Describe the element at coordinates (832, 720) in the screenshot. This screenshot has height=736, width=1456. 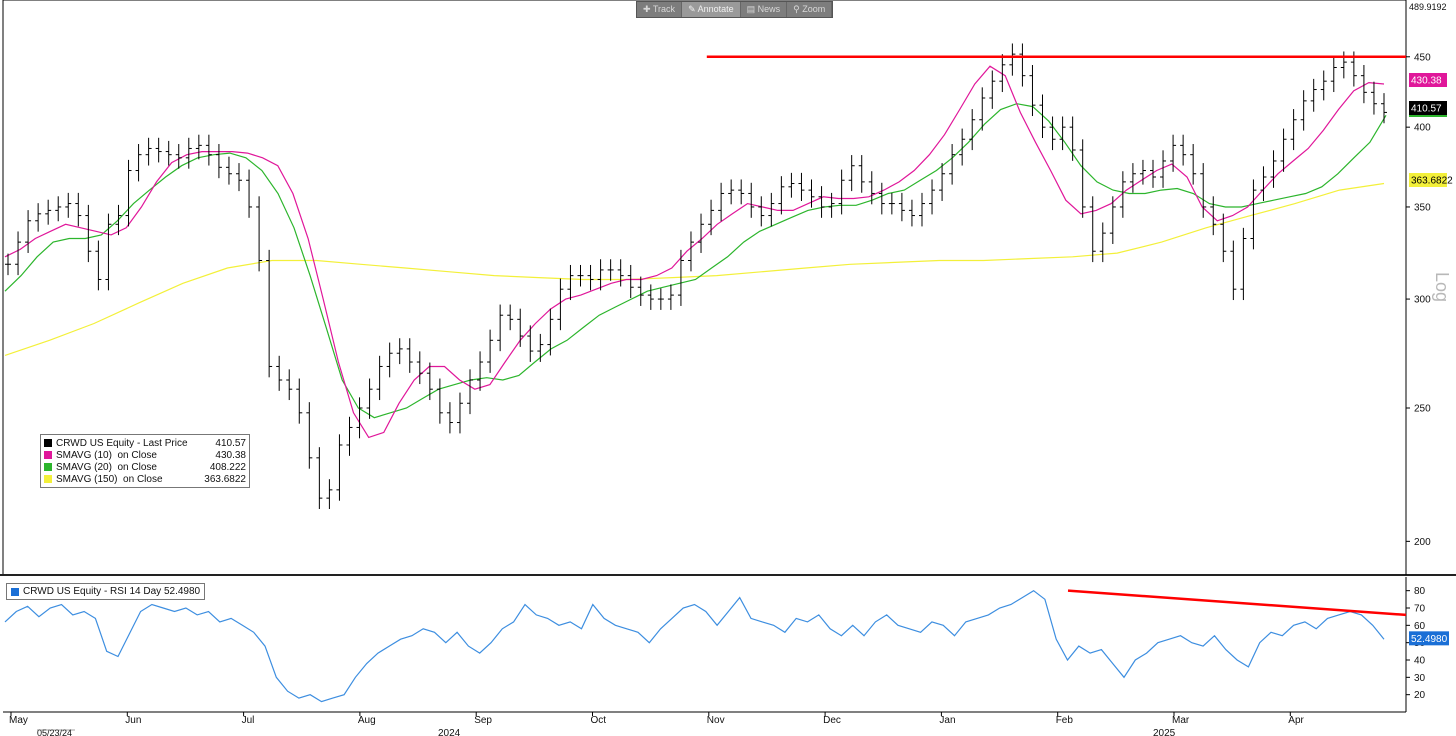
I see `x-month-label: Dec` at that location.